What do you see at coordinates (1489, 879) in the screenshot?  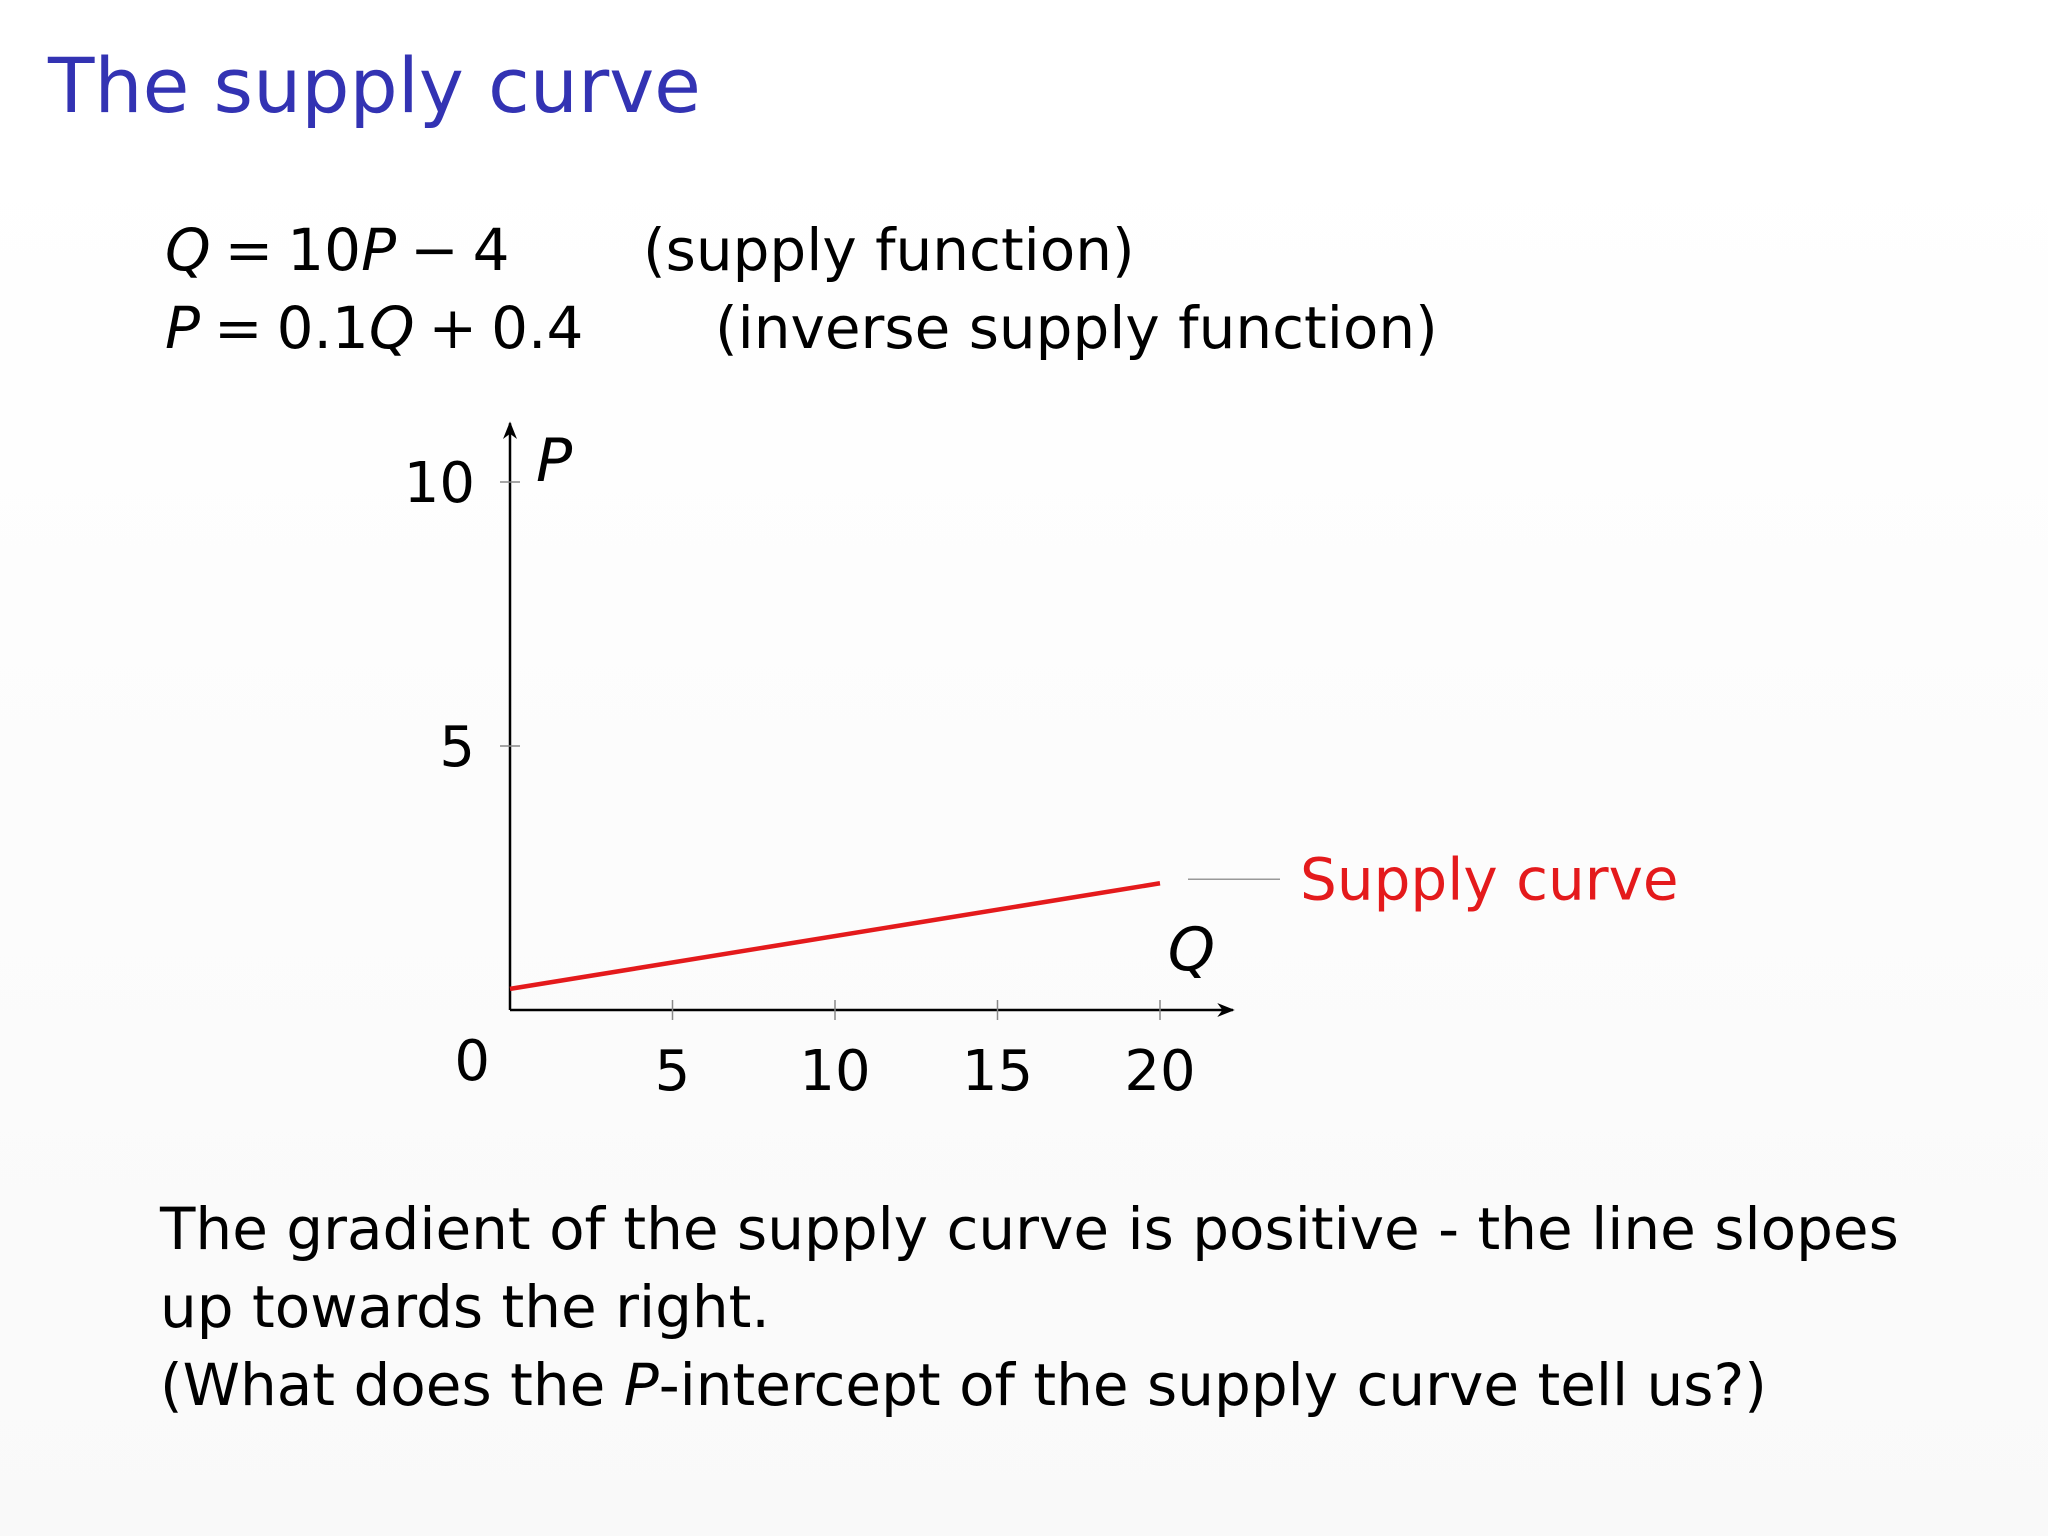 I see `supply-curve-annotation: Supply curve` at bounding box center [1489, 879].